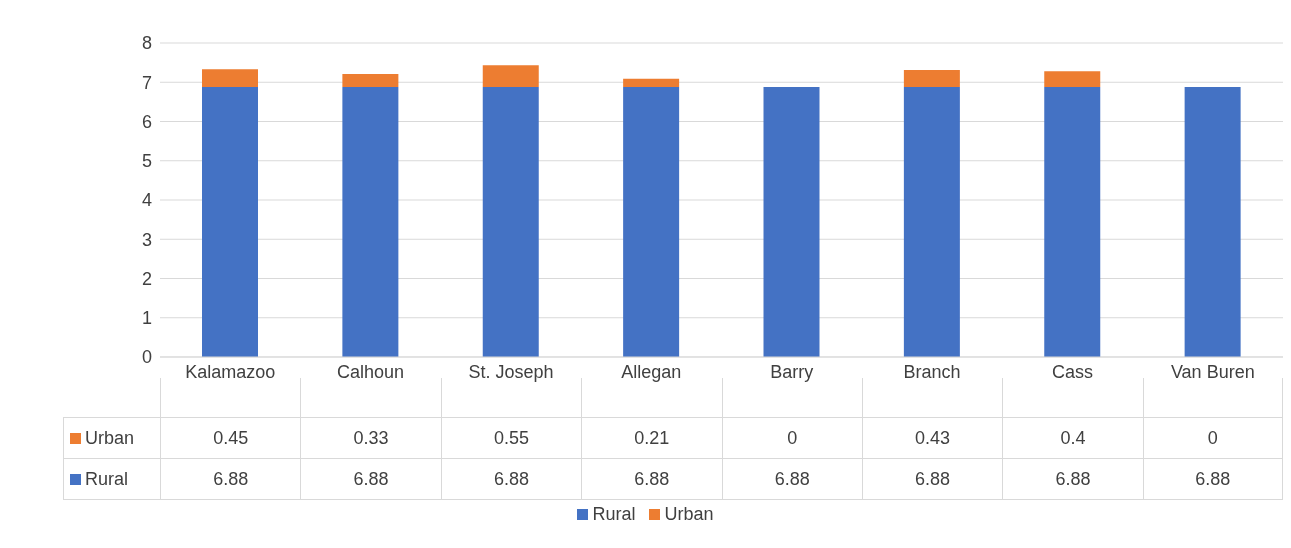 The width and height of the screenshot is (1291, 548). What do you see at coordinates (230, 371) in the screenshot?
I see `x-tick-label: Kalamazoo` at bounding box center [230, 371].